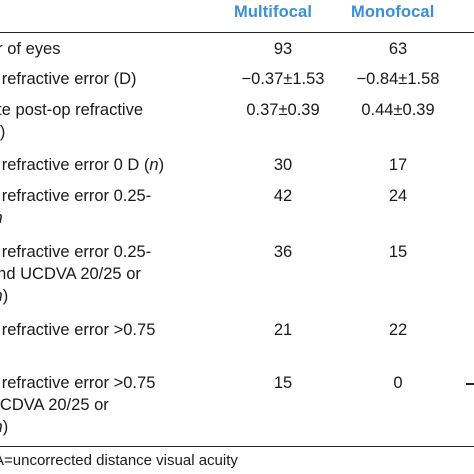 This screenshot has width=474, height=474. I want to click on row-label: p refractive error 0 D (n), so click(82, 165).